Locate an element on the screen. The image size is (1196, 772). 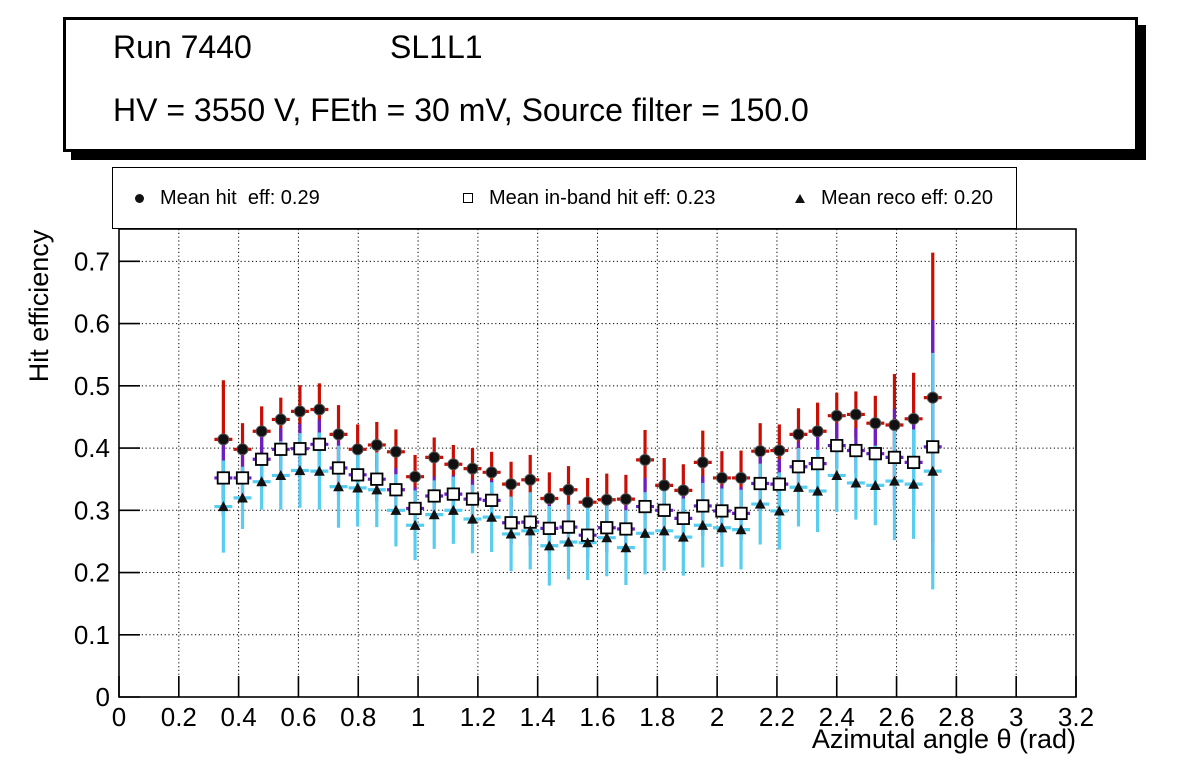
svg-text: 2.8 is located at coordinates (956, 717).